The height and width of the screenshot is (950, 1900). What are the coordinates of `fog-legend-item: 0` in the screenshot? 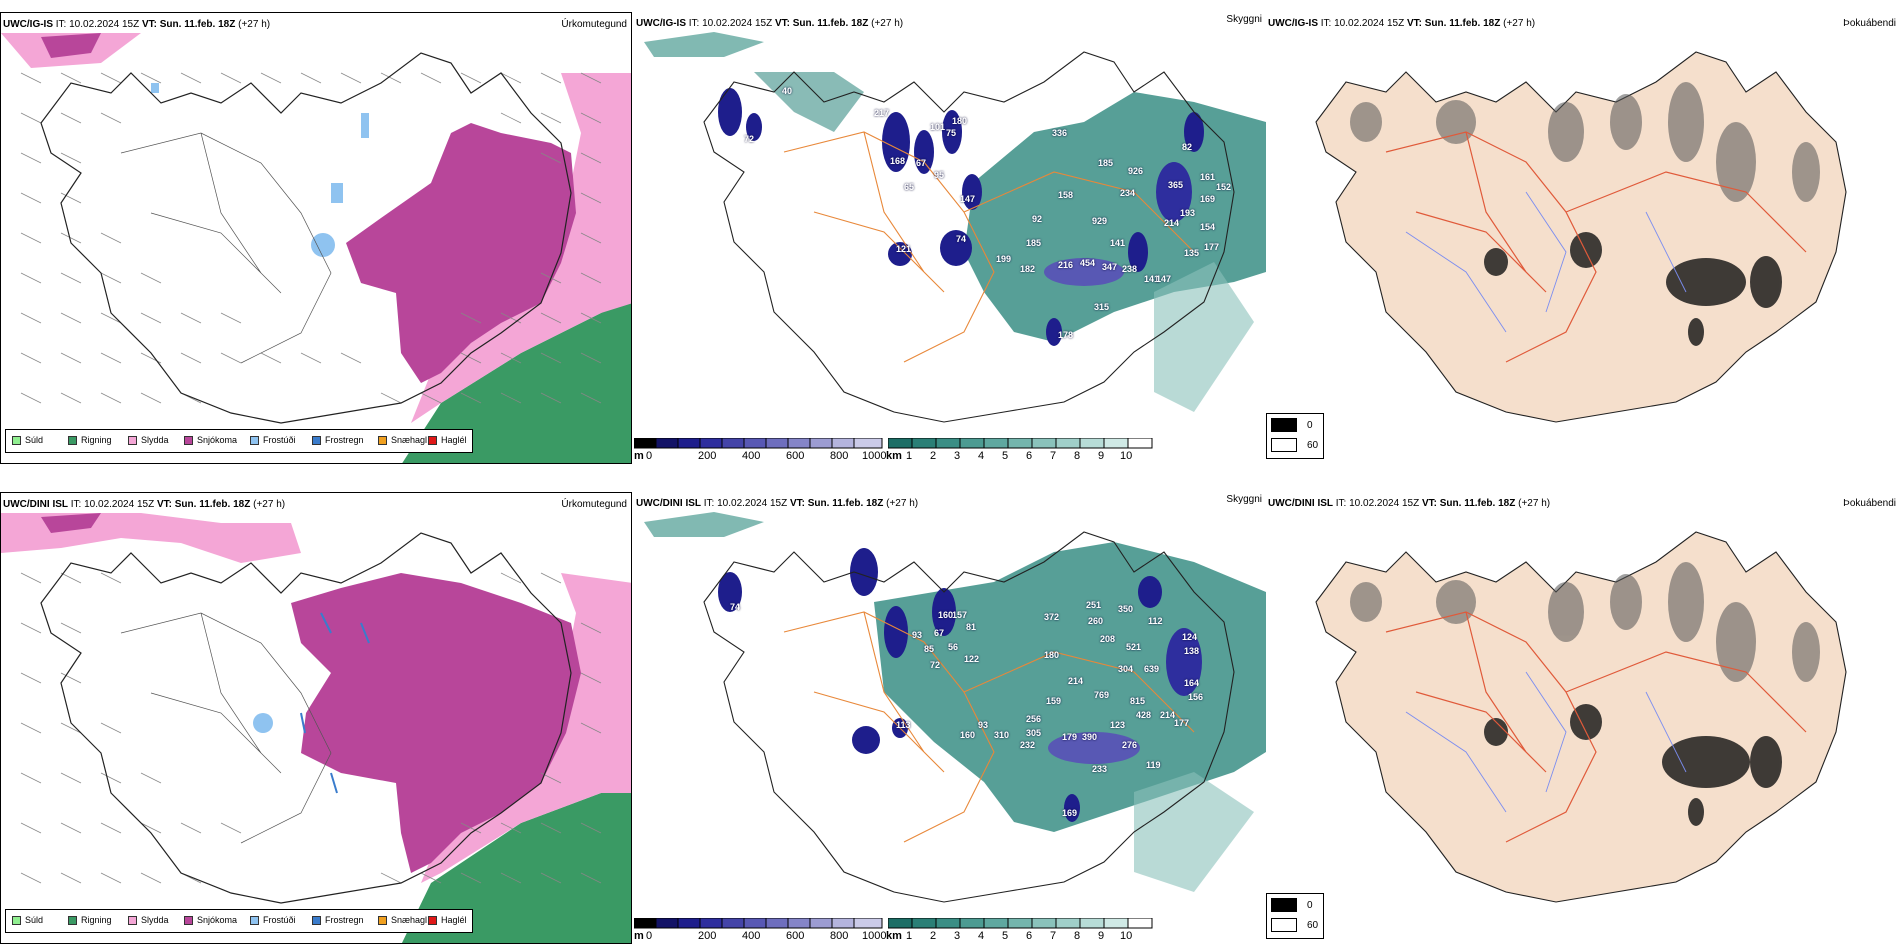 It's located at (1292, 425).